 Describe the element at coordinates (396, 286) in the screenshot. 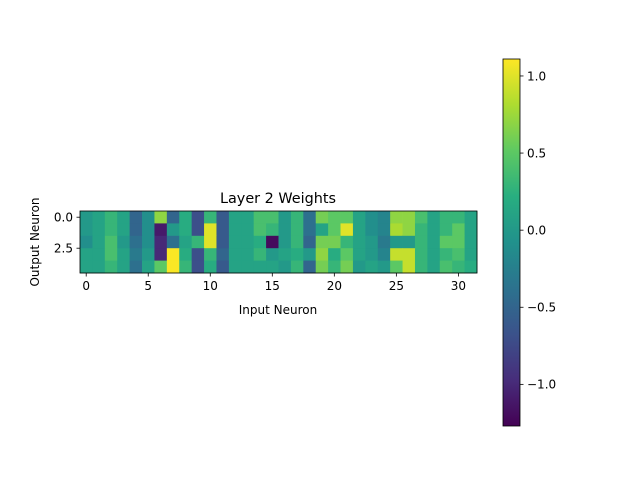

I see `x-tick-label: 25` at that location.